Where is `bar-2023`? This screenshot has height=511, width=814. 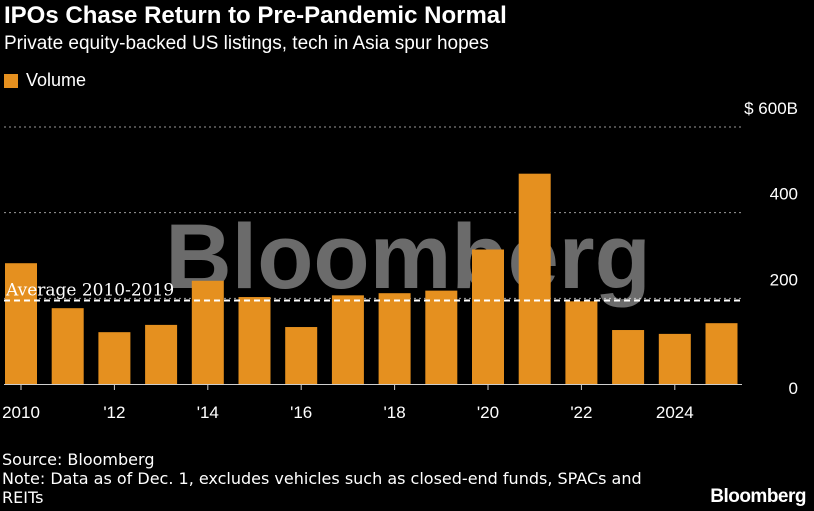 bar-2023 is located at coordinates (628, 357).